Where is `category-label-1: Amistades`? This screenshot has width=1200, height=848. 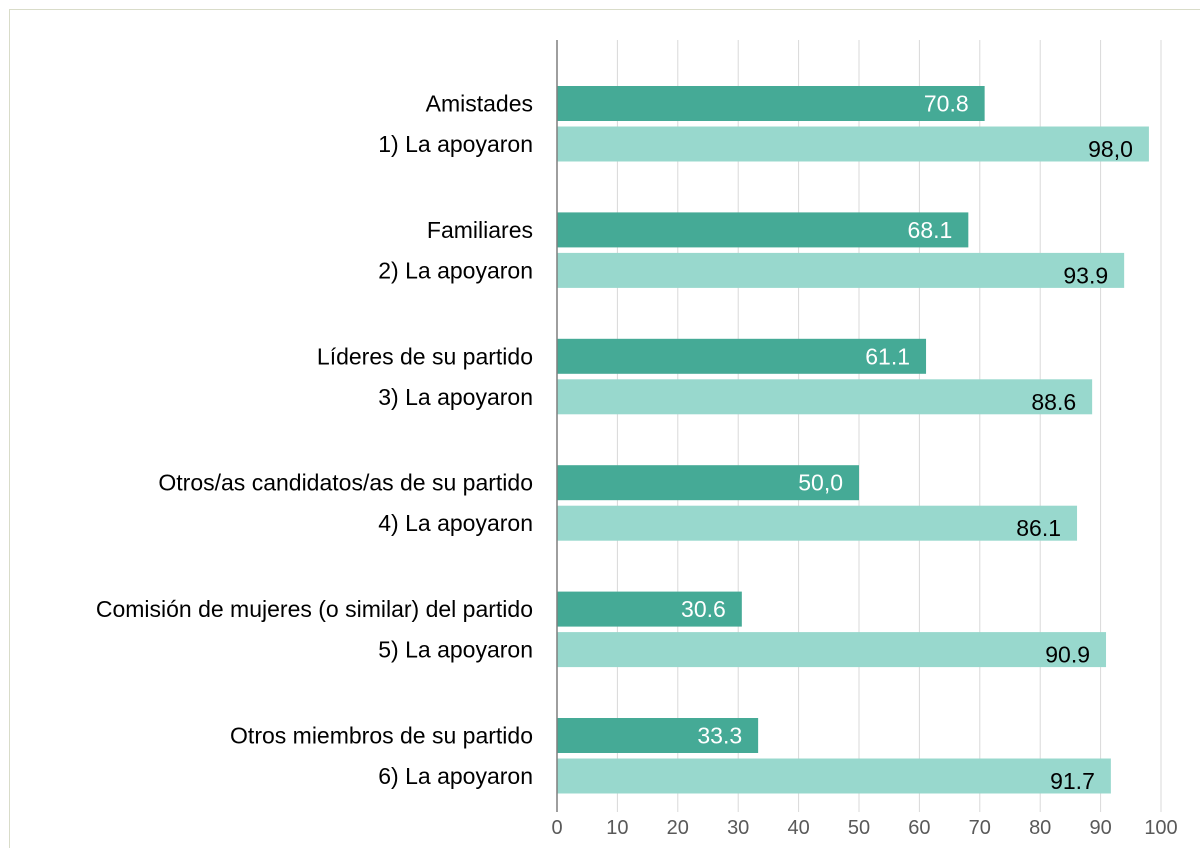
category-label-1: Amistades is located at coordinates (479, 104).